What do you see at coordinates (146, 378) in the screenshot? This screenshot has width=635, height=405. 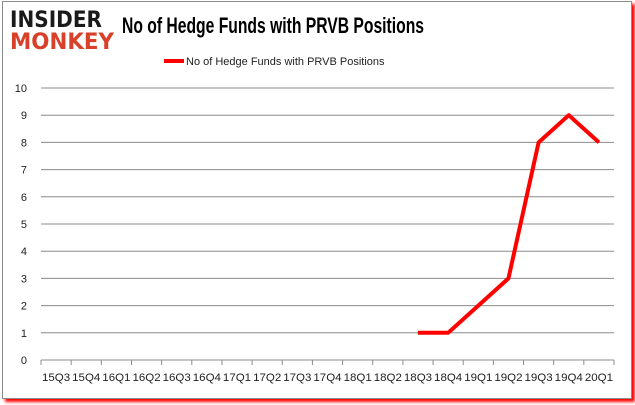 I see `x-tick-label: 16Q2` at bounding box center [146, 378].